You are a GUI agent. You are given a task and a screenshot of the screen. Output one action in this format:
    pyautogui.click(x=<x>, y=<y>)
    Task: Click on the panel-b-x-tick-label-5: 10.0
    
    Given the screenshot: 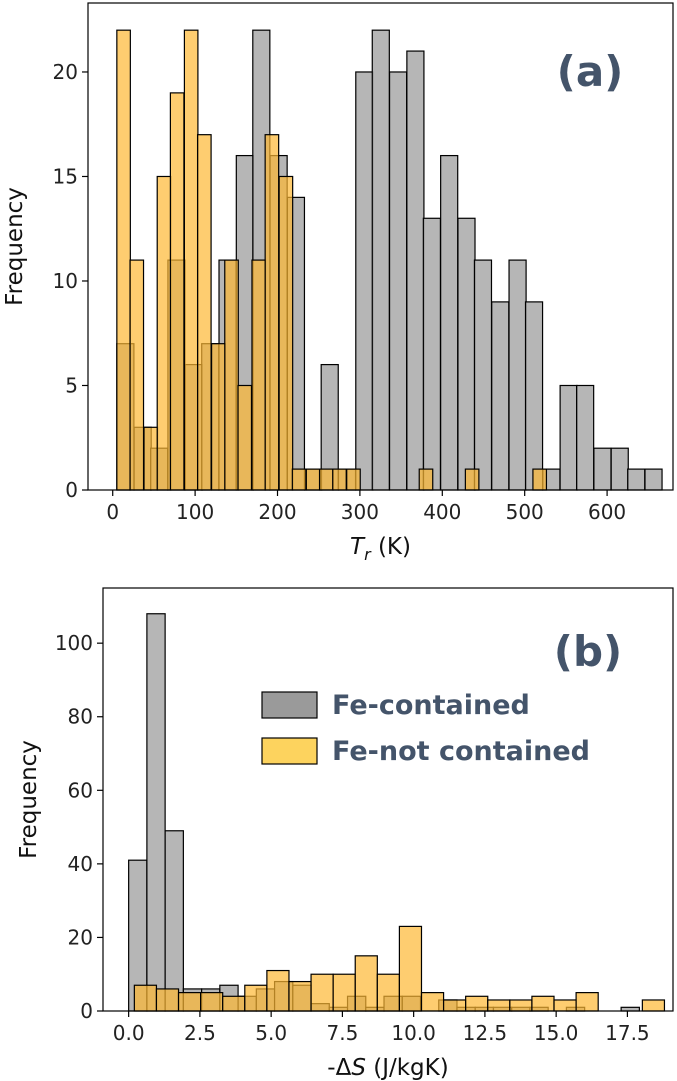 What is the action you would take?
    pyautogui.click(x=413, y=1033)
    